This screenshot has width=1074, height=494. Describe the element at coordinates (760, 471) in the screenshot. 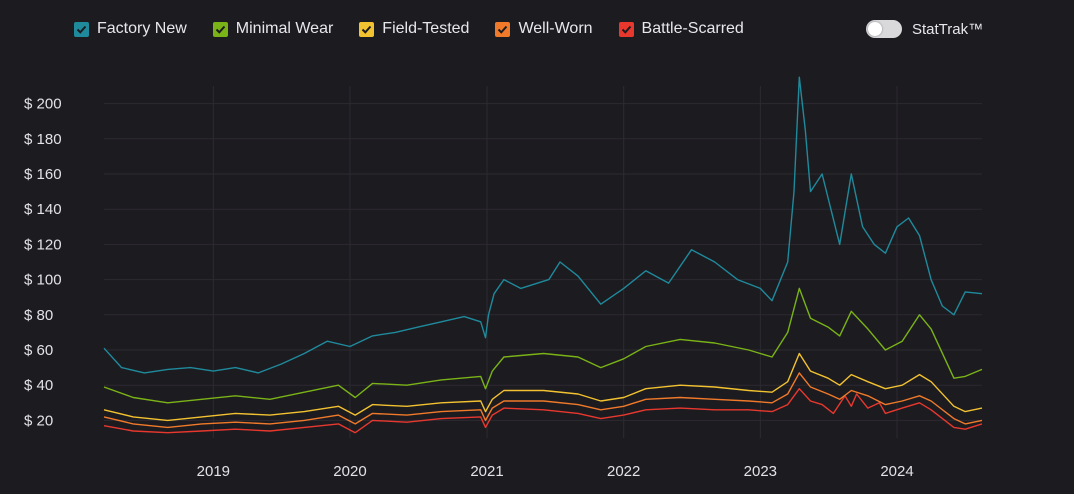

I see `x-tick-label: 2023` at that location.